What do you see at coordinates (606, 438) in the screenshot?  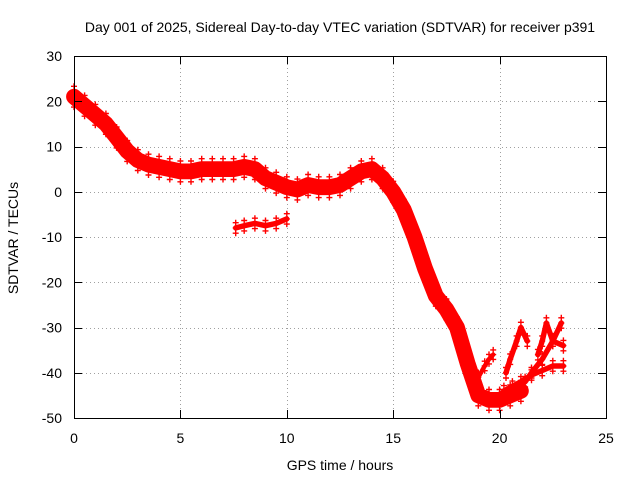 I see `x-tick-label: 25` at bounding box center [606, 438].